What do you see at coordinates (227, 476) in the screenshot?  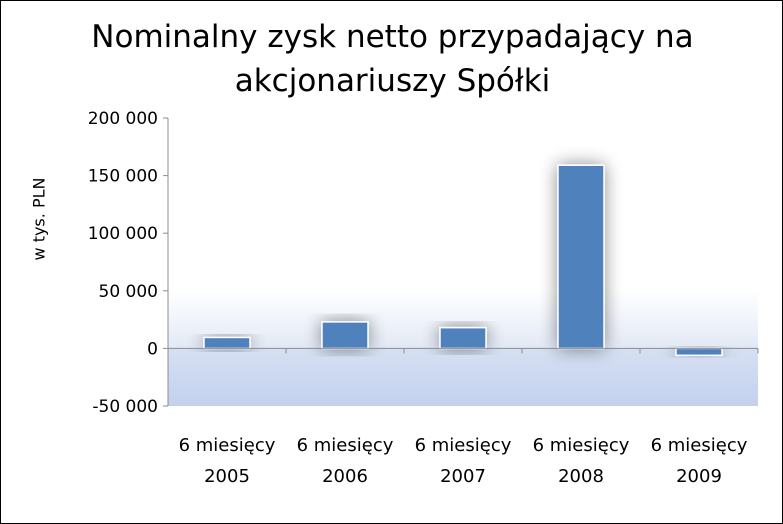 I see `x-tick-label-line-2: 2005` at bounding box center [227, 476].